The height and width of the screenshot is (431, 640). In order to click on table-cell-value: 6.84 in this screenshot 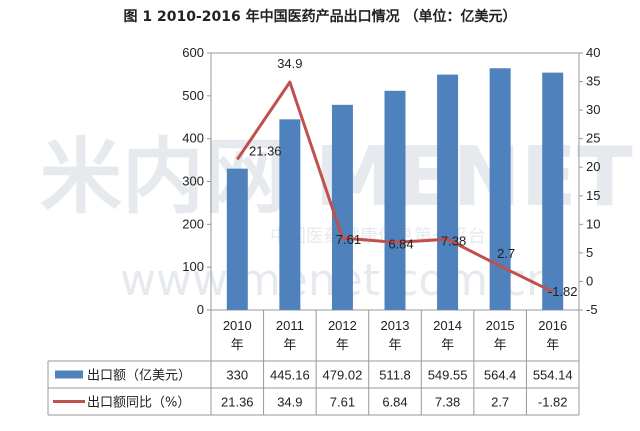, I will do `click(394, 402)`.